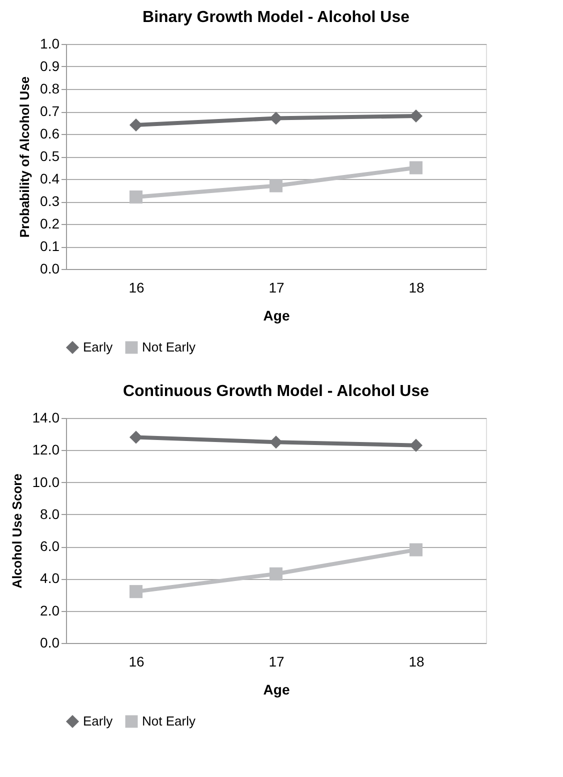 This screenshot has height=777, width=563. What do you see at coordinates (50, 88) in the screenshot?
I see `y-tick-label: 0.8` at bounding box center [50, 88].